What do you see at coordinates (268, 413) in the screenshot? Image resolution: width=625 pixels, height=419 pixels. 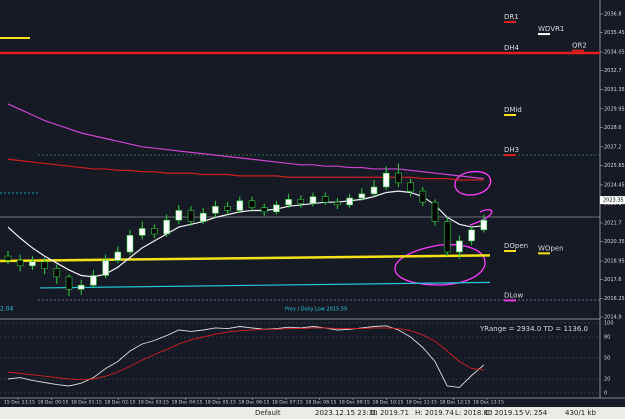 I see `status-item: Default` at bounding box center [268, 413].